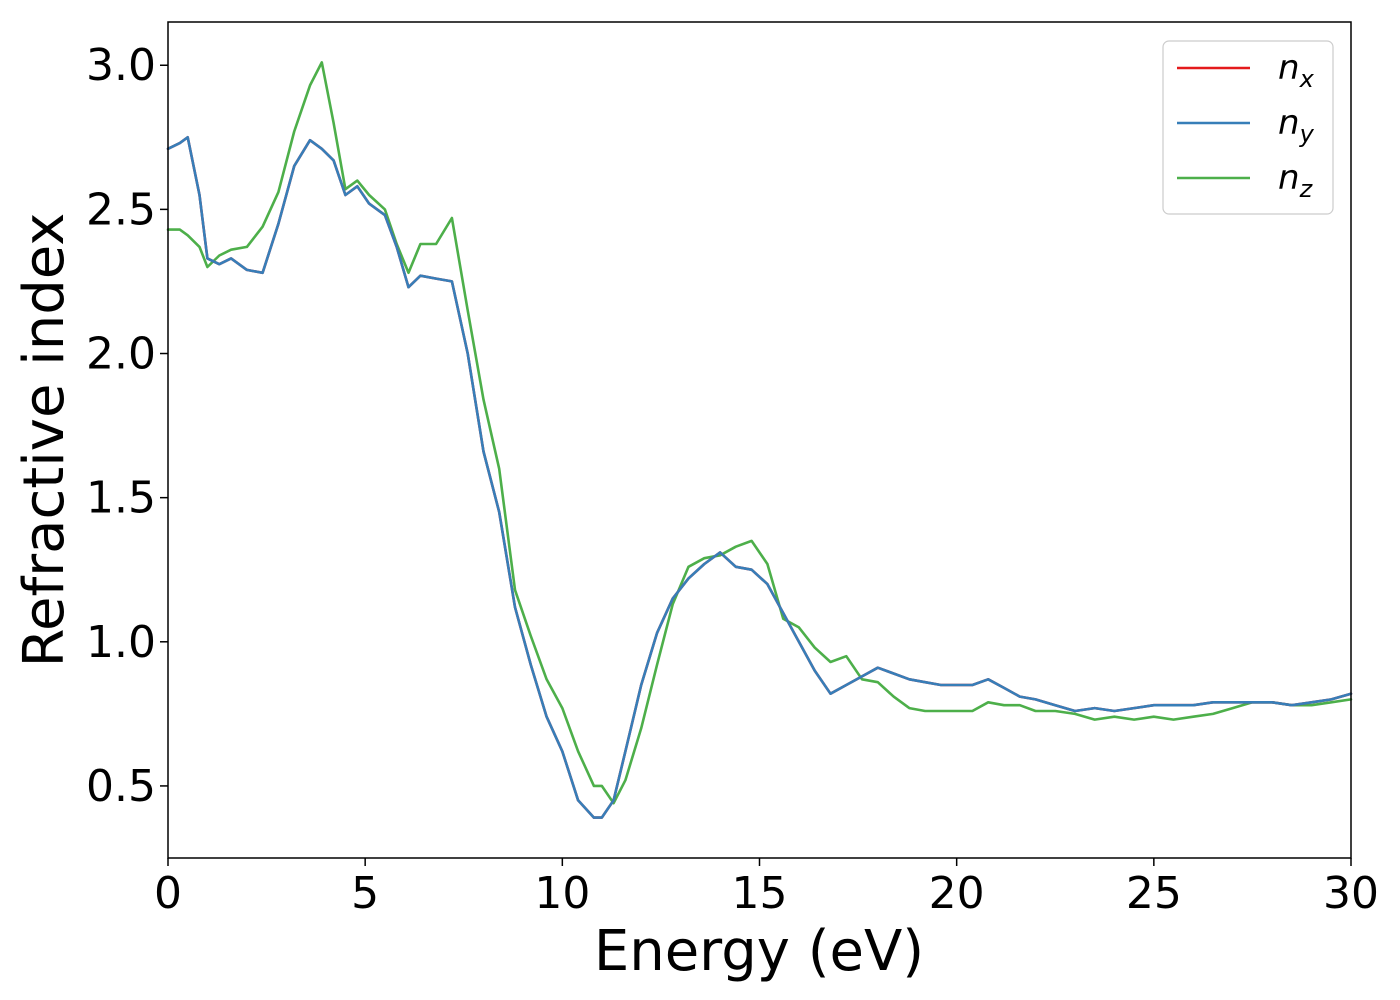  I want to click on x-tick-label: 0, so click(168, 893).